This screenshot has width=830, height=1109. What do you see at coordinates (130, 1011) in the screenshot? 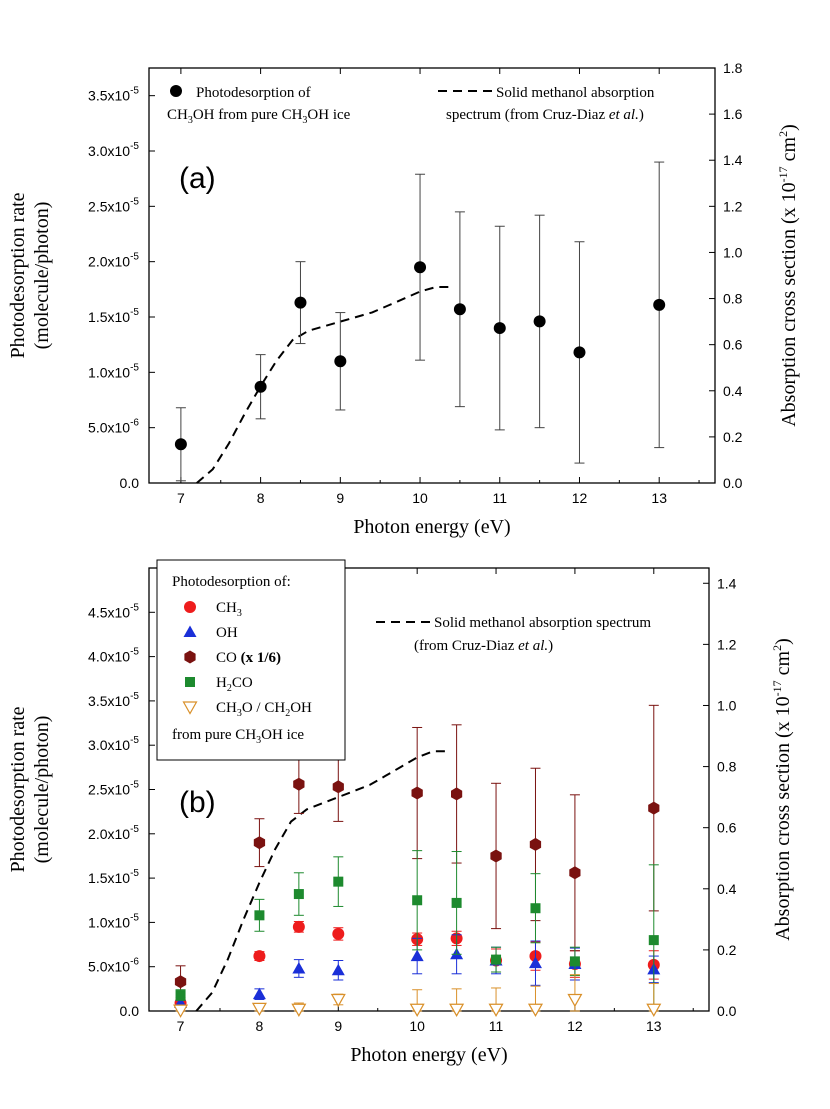
I see `y-tick-label: 0.0` at bounding box center [130, 1011].